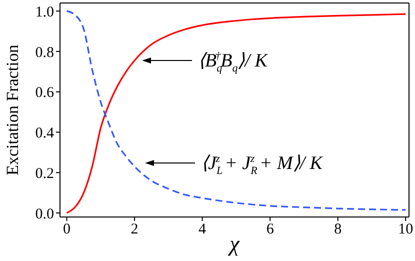  Describe the element at coordinates (44, 134) in the screenshot. I see `y-tick-label: 0.4` at that location.